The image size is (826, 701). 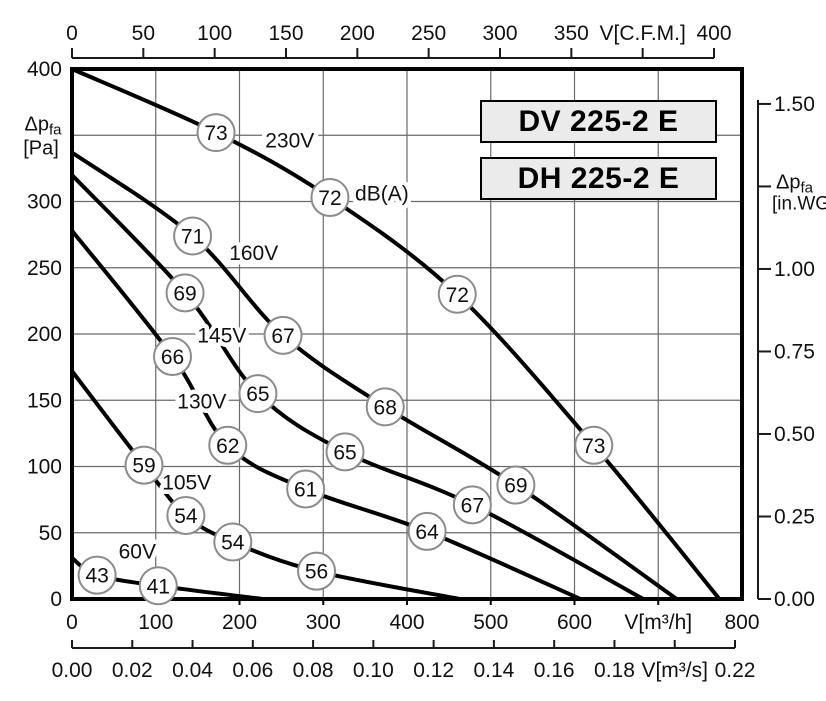 I want to click on right-axis-tick-label: 1.00, so click(x=794, y=269).